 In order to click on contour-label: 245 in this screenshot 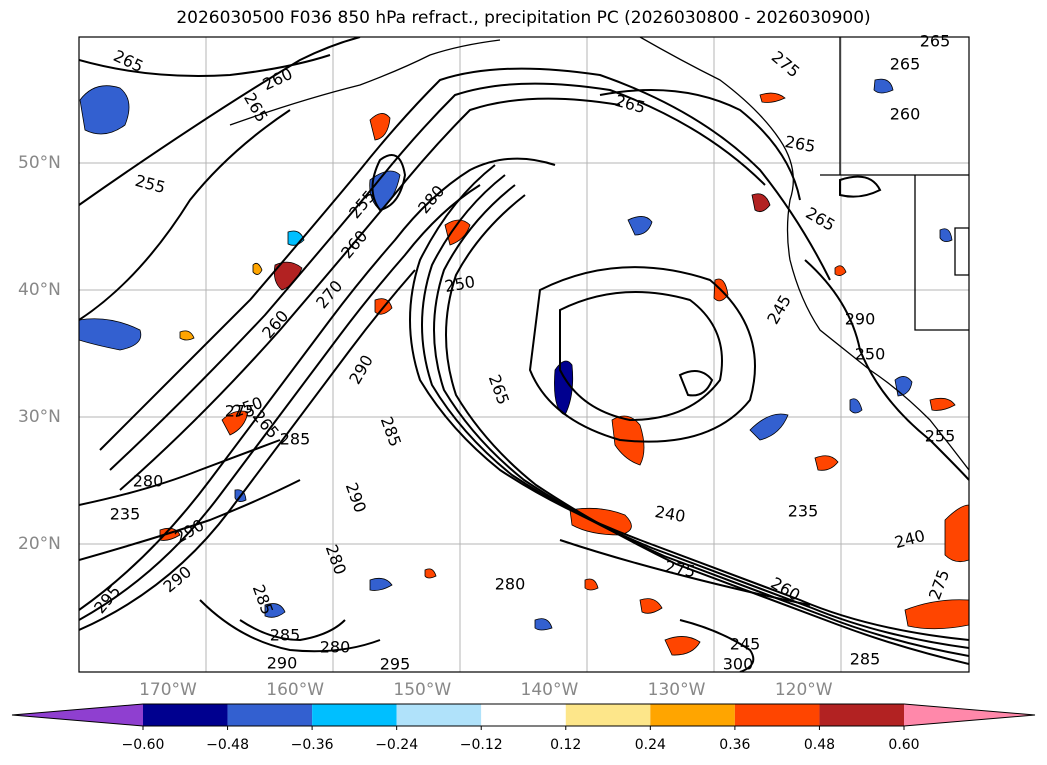, I will do `click(745, 644)`.